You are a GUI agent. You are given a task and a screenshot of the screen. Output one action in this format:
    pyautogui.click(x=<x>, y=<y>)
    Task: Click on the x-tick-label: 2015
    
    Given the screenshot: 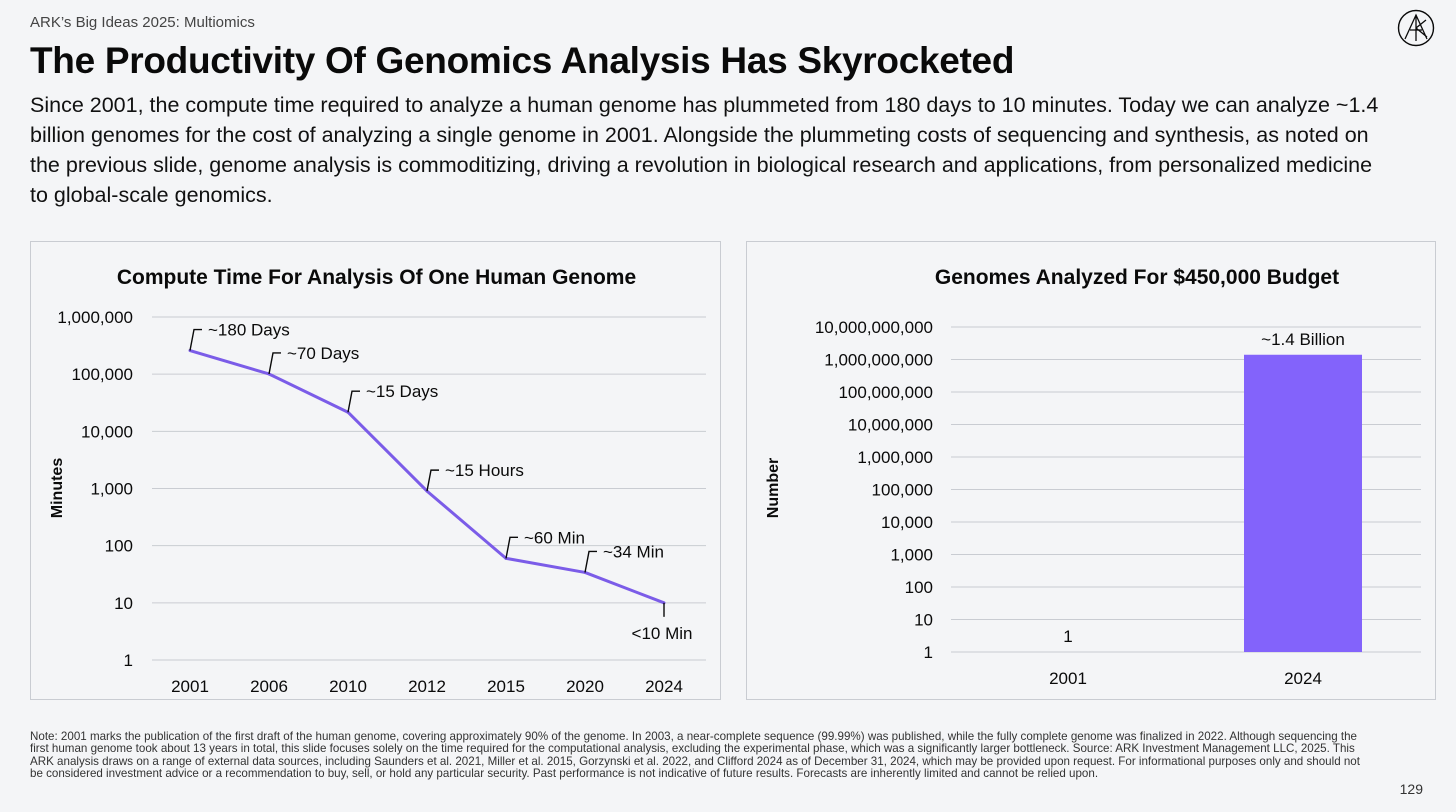 What is the action you would take?
    pyautogui.click(x=506, y=686)
    